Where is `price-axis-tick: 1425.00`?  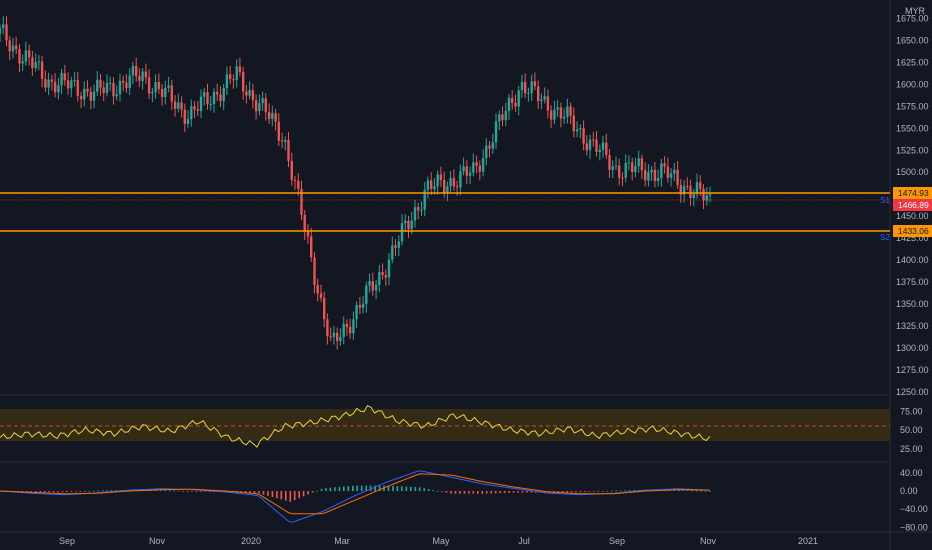
price-axis-tick: 1425.00 is located at coordinates (912, 238).